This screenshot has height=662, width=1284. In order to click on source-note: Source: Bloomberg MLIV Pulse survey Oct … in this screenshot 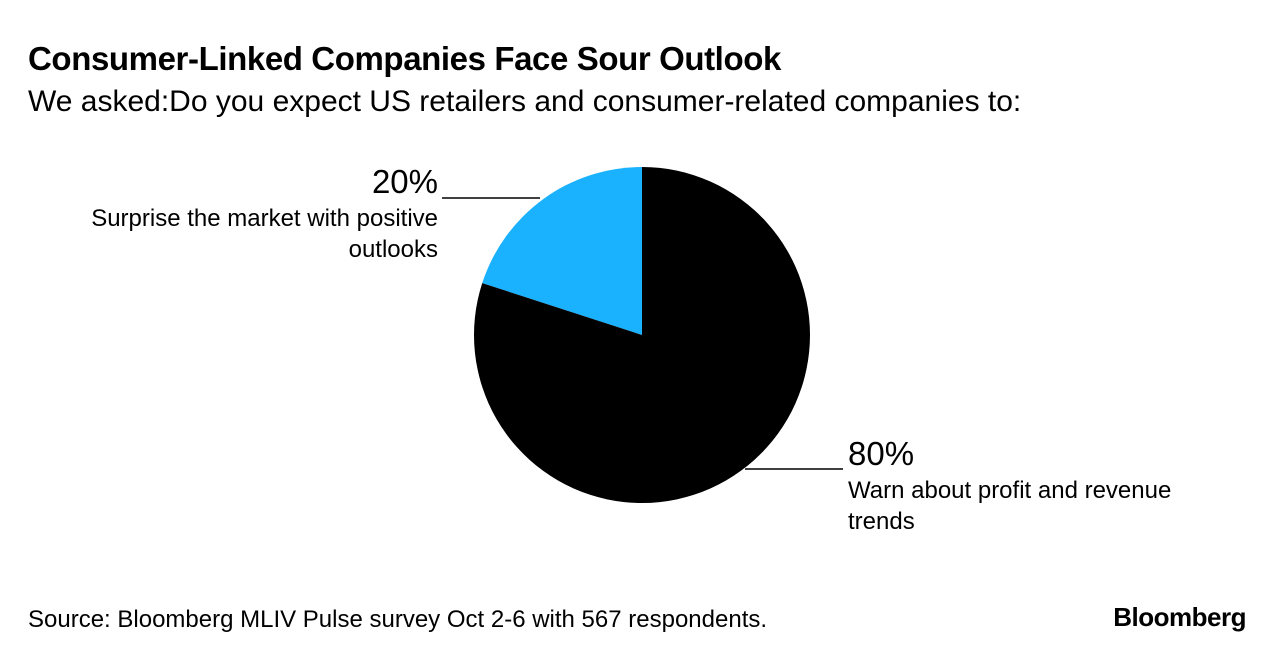, I will do `click(398, 619)`.